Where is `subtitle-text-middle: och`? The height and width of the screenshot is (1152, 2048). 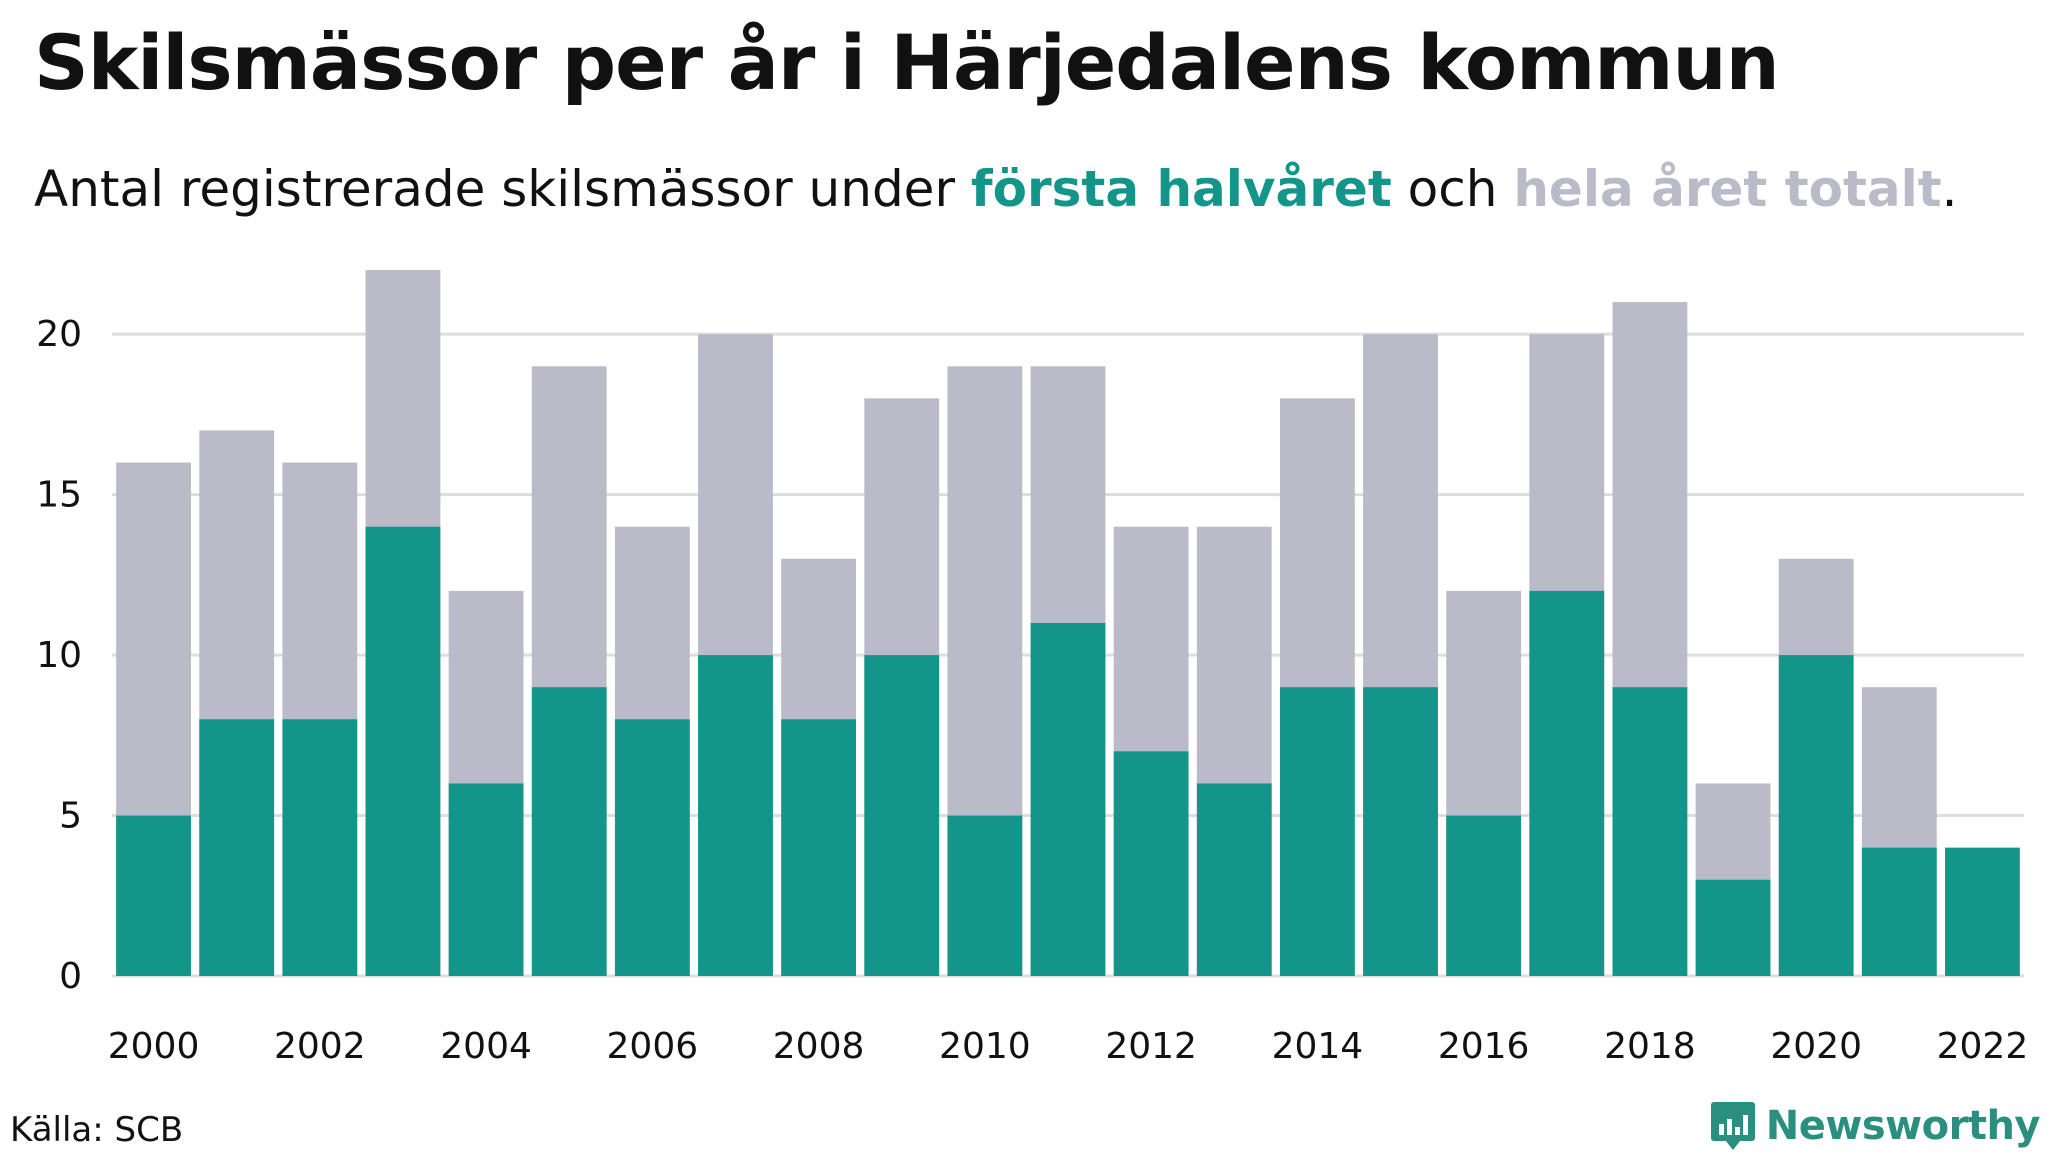
subtitle-text-middle: och is located at coordinates (1452, 189).